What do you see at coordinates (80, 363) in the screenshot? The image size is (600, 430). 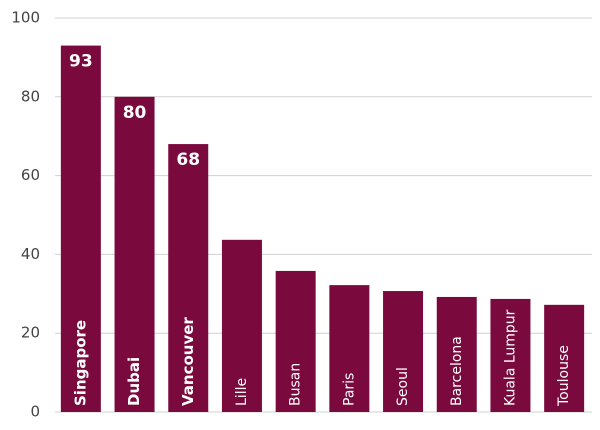 I see `category-label: Singapore` at bounding box center [80, 363].